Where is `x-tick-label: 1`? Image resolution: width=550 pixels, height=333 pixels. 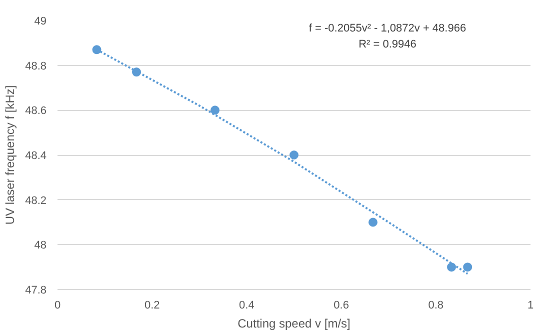 x-tick-label: 1 is located at coordinates (530, 306).